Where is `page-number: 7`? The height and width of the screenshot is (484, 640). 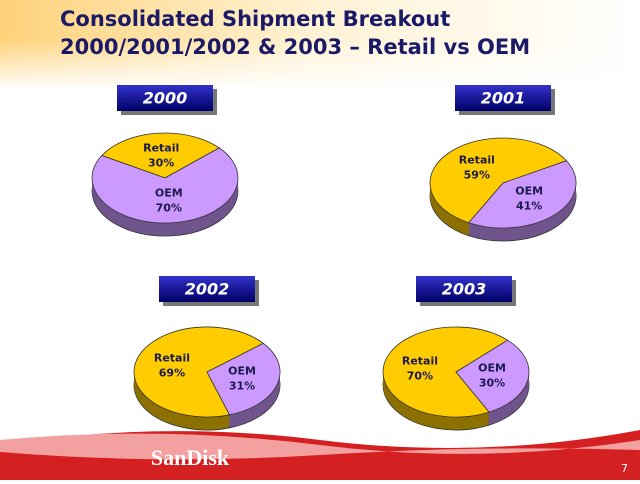 page-number: 7 is located at coordinates (624, 468).